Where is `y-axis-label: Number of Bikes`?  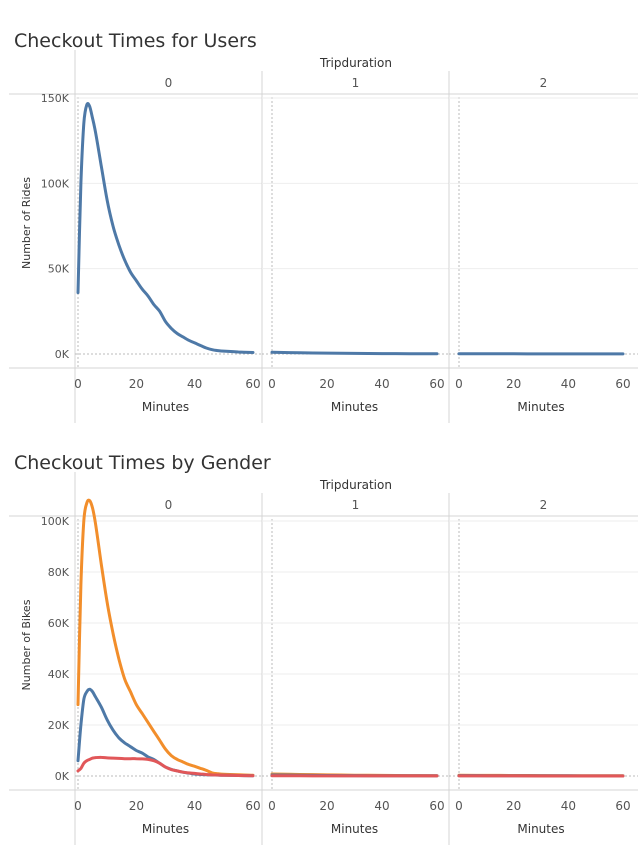
y-axis-label: Number of Bikes is located at coordinates (26, 644).